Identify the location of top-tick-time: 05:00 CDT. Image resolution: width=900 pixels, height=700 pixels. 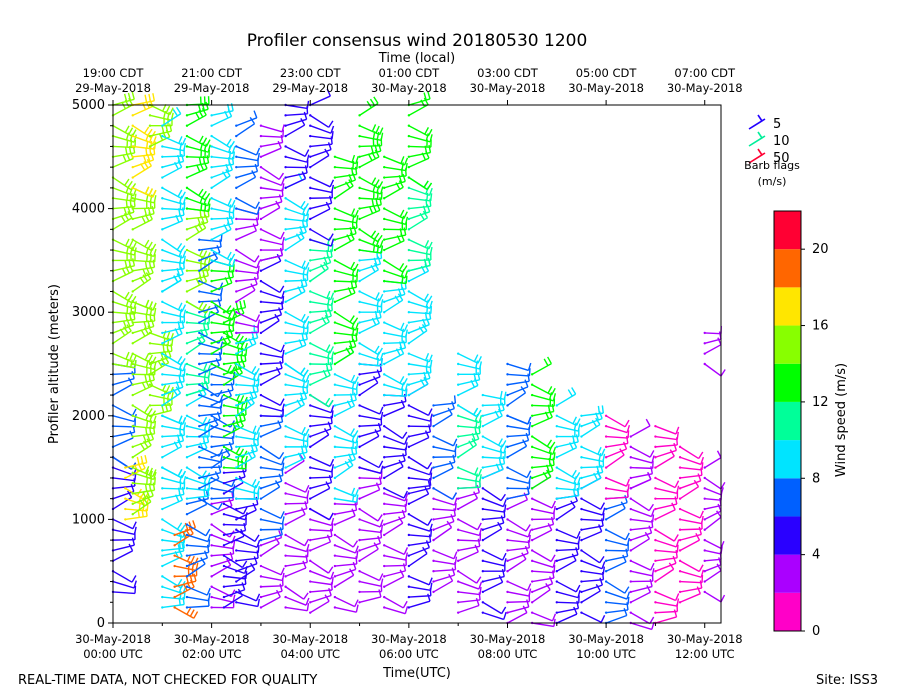
(607, 73).